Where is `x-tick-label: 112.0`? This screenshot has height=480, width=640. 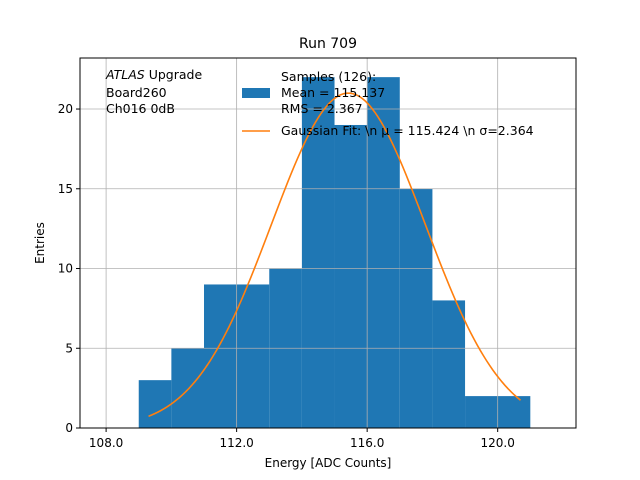
x-tick-label: 112.0 is located at coordinates (236, 443).